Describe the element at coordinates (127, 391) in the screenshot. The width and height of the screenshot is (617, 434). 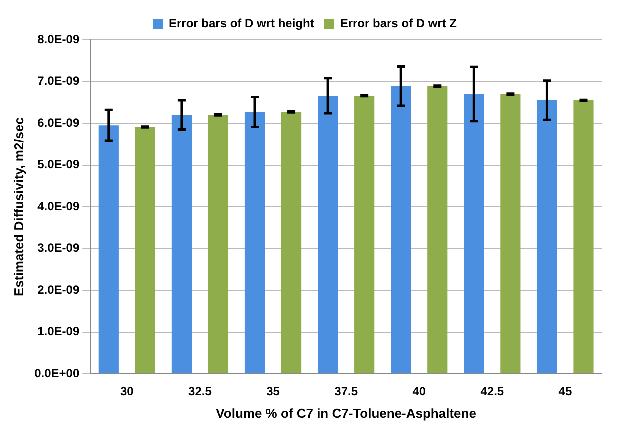
I see `x-tick-label: 30` at that location.